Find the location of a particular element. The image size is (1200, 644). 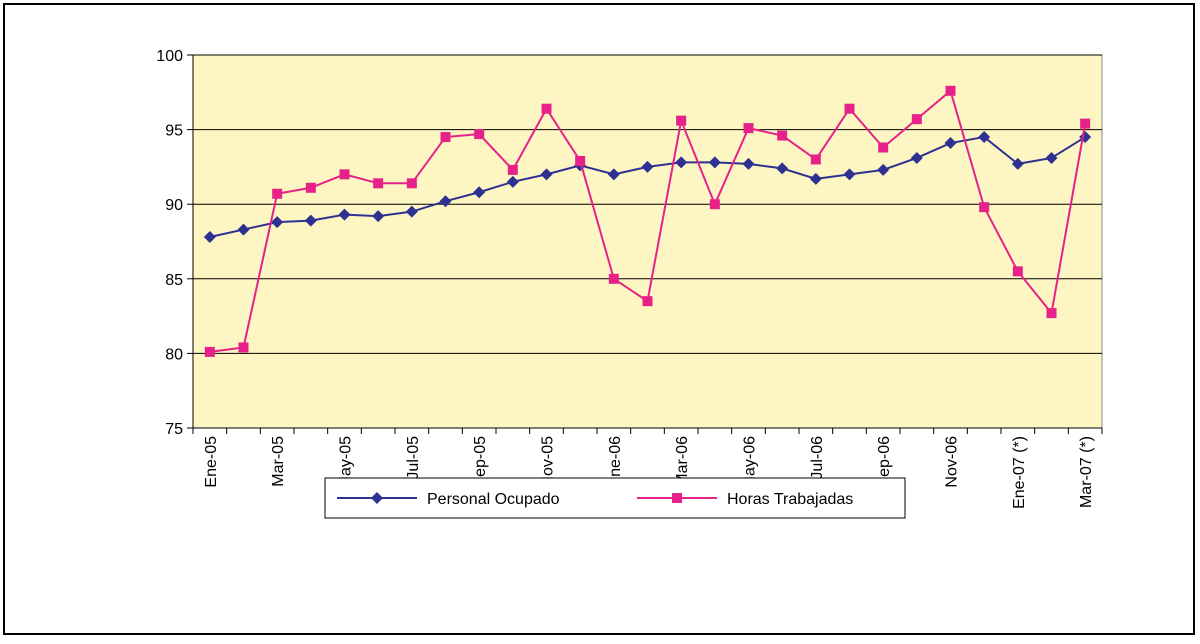

x-tick-label: Mar-05 is located at coordinates (278, 461).